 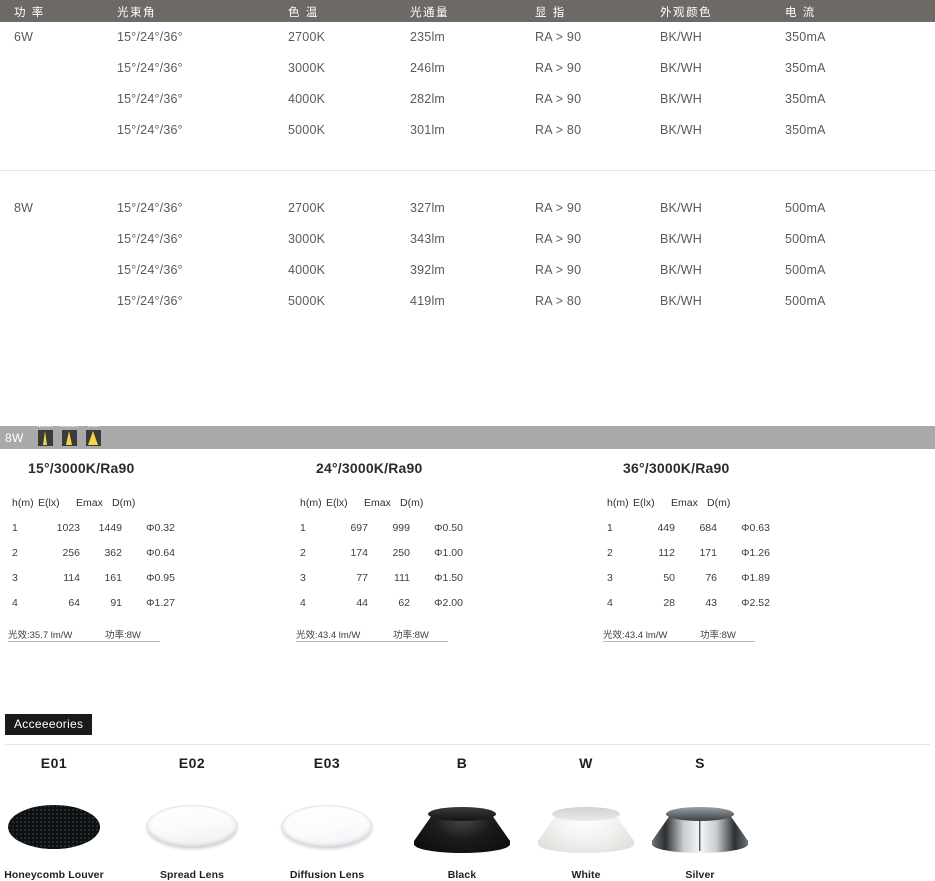 What do you see at coordinates (462, 763) in the screenshot?
I see `accessory-code: B` at bounding box center [462, 763].